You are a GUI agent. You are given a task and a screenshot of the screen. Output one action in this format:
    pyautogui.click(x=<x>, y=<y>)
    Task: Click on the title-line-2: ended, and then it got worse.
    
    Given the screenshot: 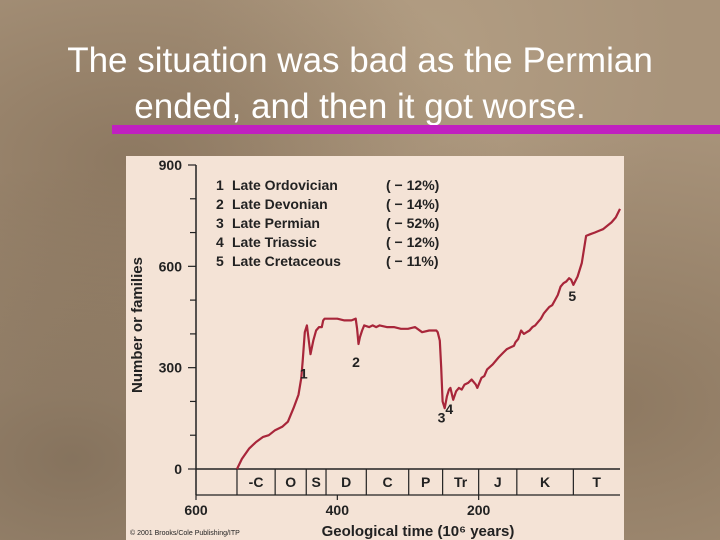 What is the action you would take?
    pyautogui.click(x=360, y=106)
    